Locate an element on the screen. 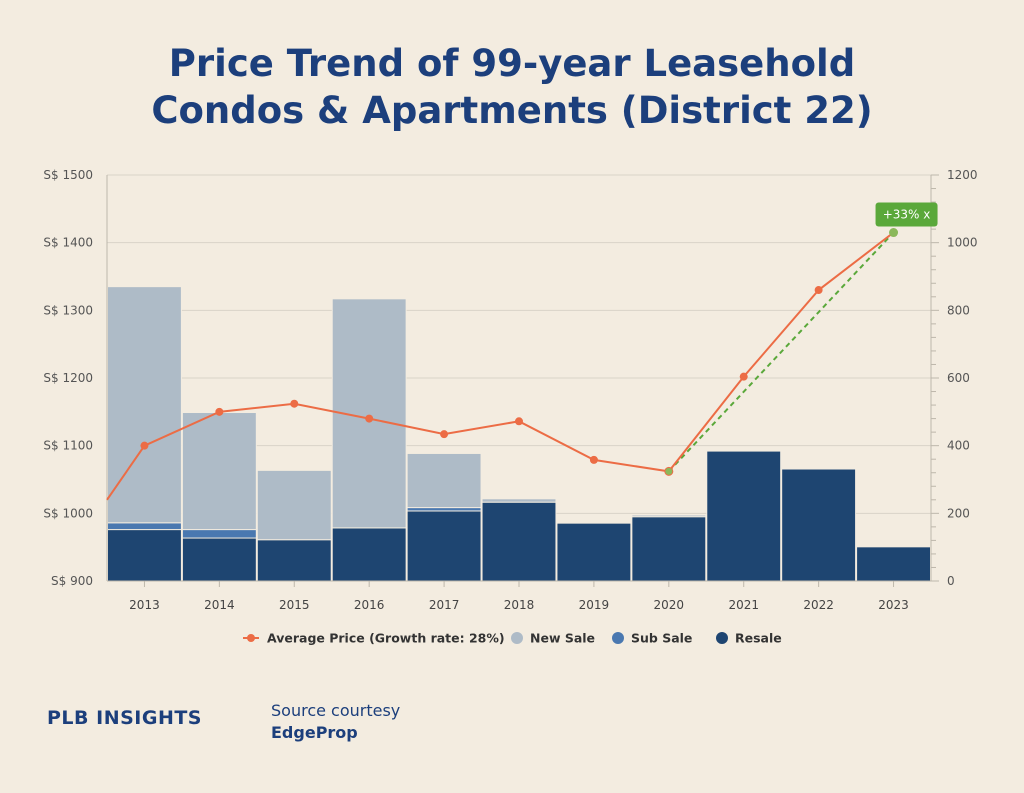 This screenshot has width=1024, height=793. right-tick-label: 400 is located at coordinates (958, 446).